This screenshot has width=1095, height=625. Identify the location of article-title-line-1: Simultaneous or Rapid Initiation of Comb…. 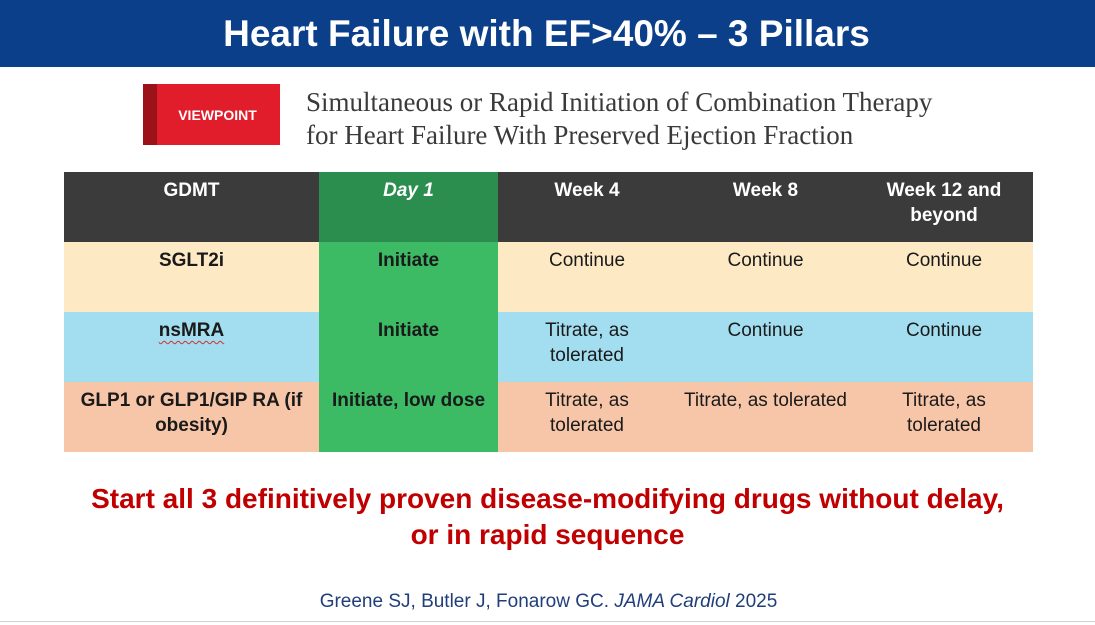
(619, 102).